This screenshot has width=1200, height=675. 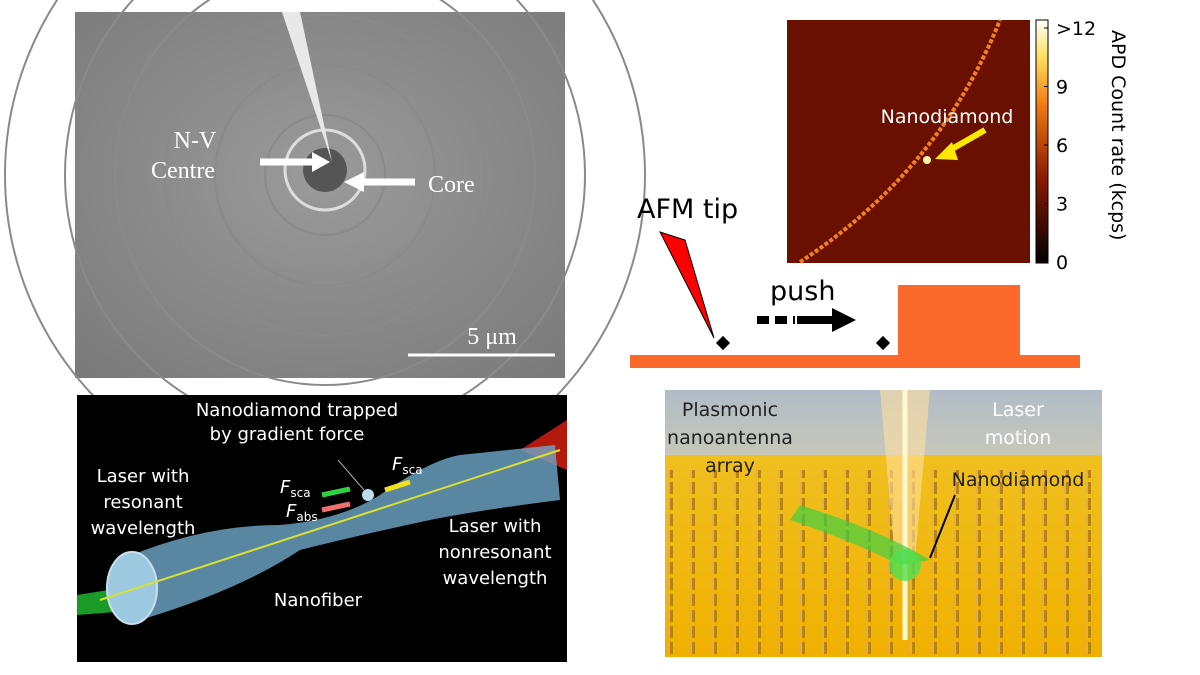 What do you see at coordinates (184, 156) in the screenshot?
I see `nv-label: N-V Centre` at bounding box center [184, 156].